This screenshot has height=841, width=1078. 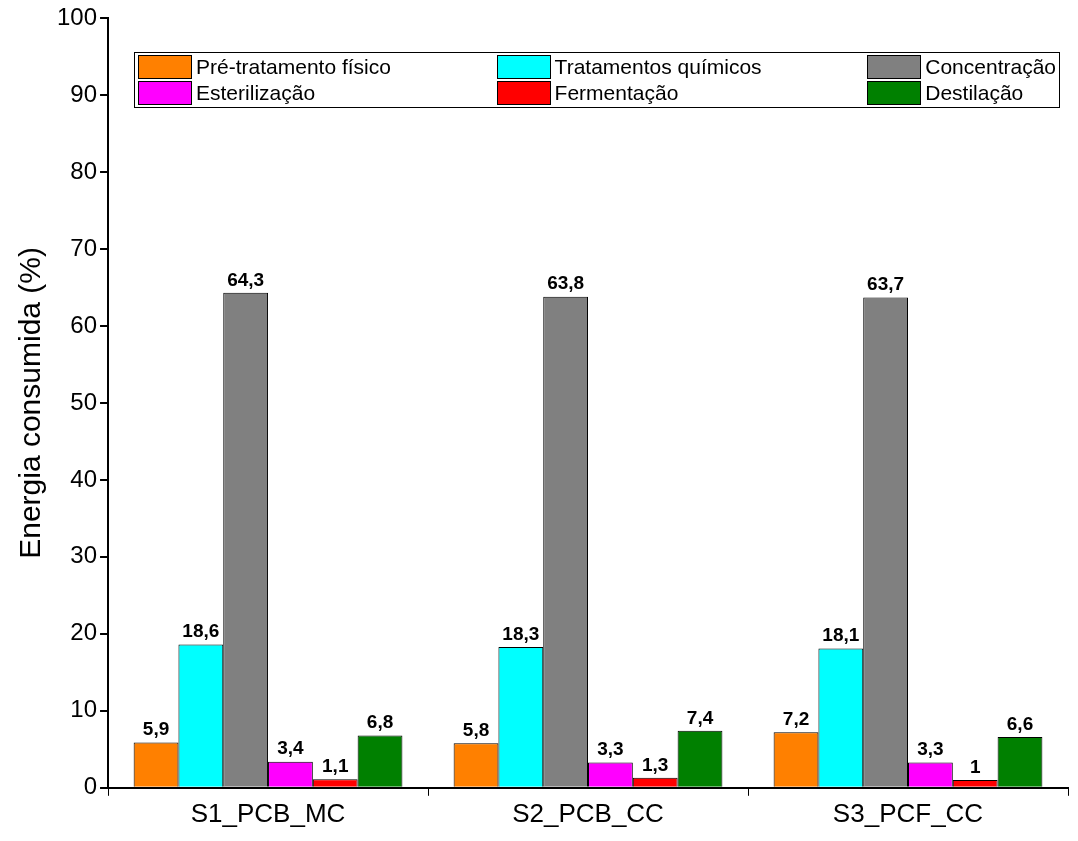 What do you see at coordinates (335, 766) in the screenshot?
I see `data-label: 1,1` at bounding box center [335, 766].